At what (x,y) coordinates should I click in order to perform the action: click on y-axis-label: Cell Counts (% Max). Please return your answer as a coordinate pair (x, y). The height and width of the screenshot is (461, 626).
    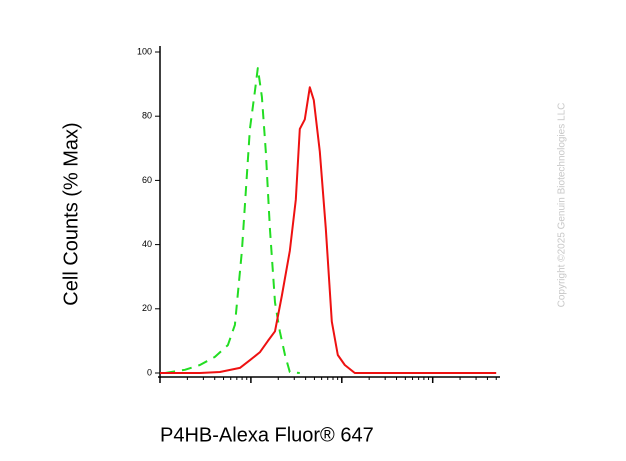
    Looking at the image, I should click on (71, 213).